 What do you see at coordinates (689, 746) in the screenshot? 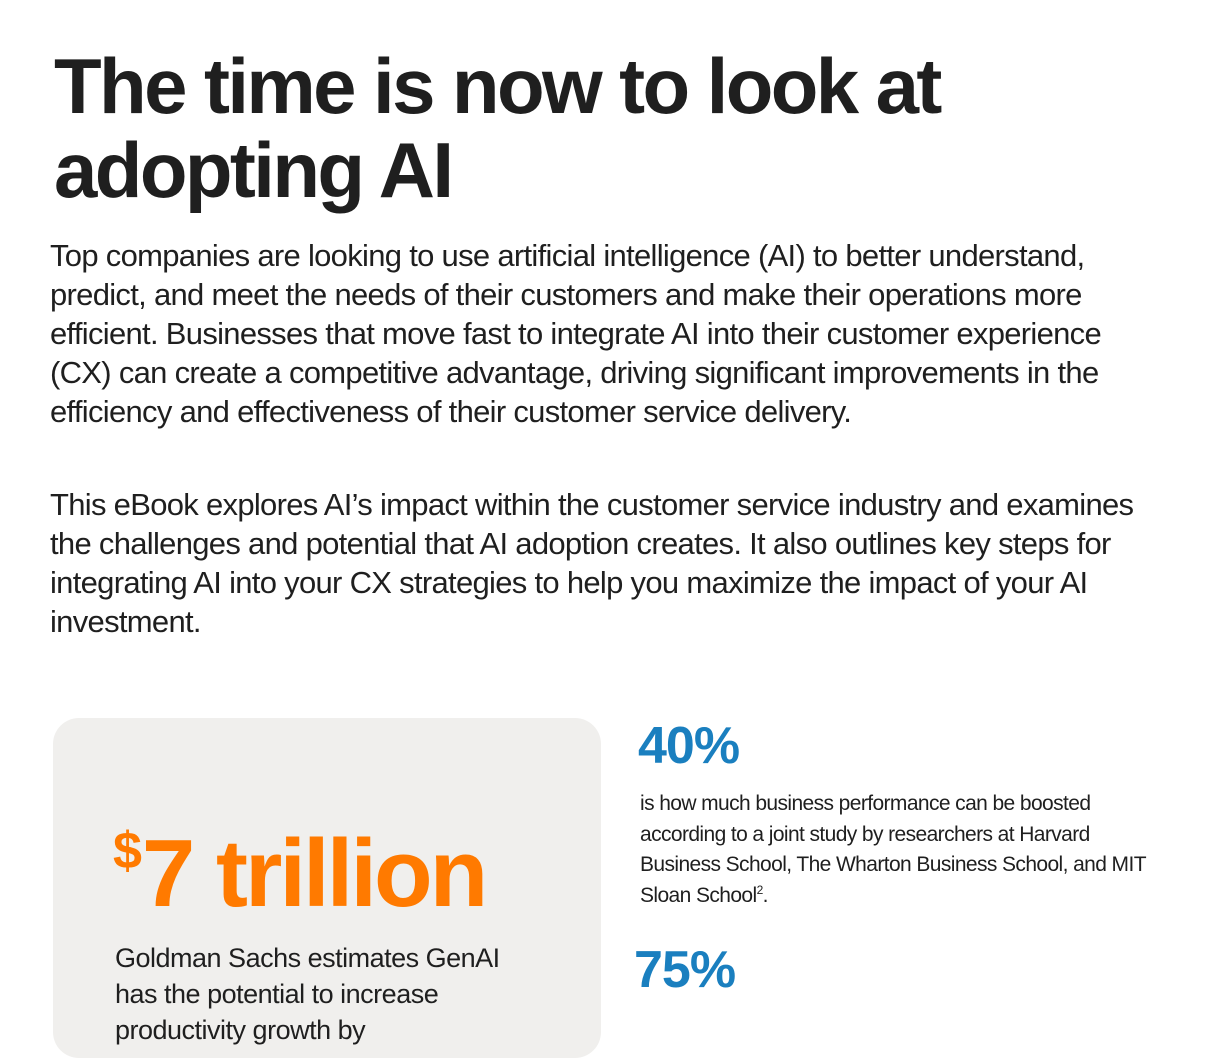
I see `stat-value-40: 40%` at bounding box center [689, 746].